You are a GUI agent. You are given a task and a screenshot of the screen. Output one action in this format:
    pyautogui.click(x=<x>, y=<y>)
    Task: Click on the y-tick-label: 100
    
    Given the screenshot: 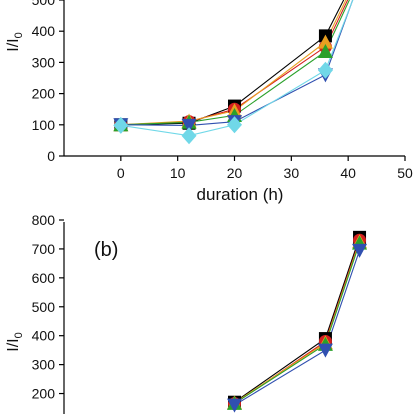 What is the action you would take?
    pyautogui.click(x=44, y=125)
    